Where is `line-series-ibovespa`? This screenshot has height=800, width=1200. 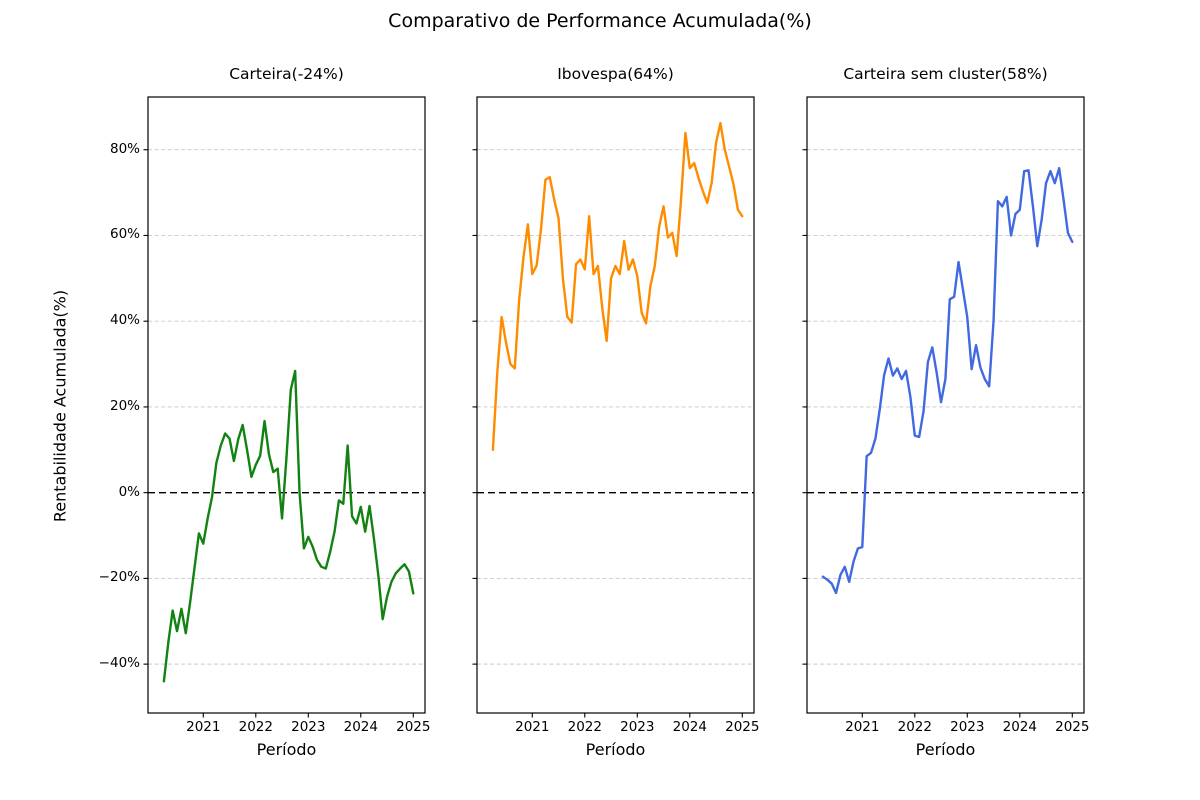
line-series-ibovespa is located at coordinates (617, 286).